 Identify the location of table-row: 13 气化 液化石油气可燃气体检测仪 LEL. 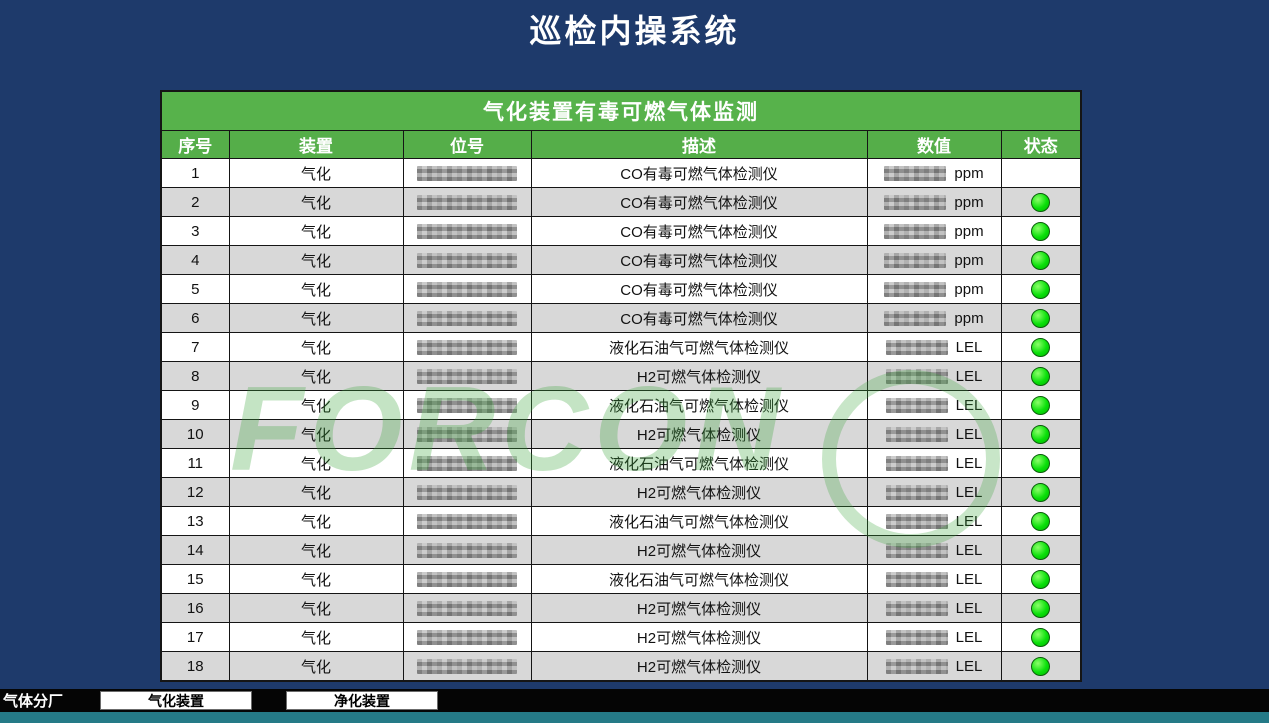
(621, 521).